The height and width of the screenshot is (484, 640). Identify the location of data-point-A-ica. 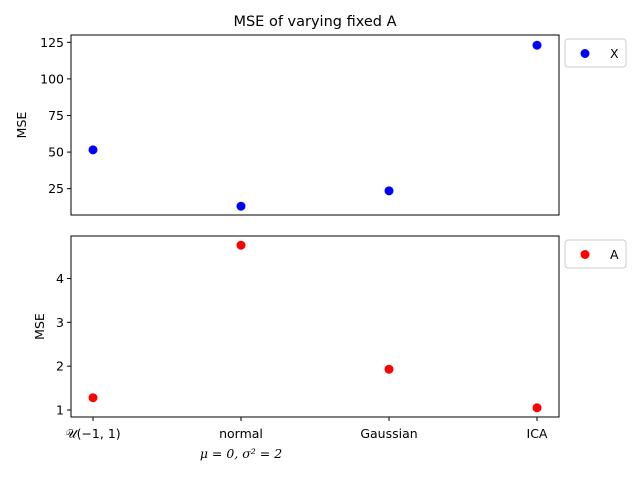
(537, 408).